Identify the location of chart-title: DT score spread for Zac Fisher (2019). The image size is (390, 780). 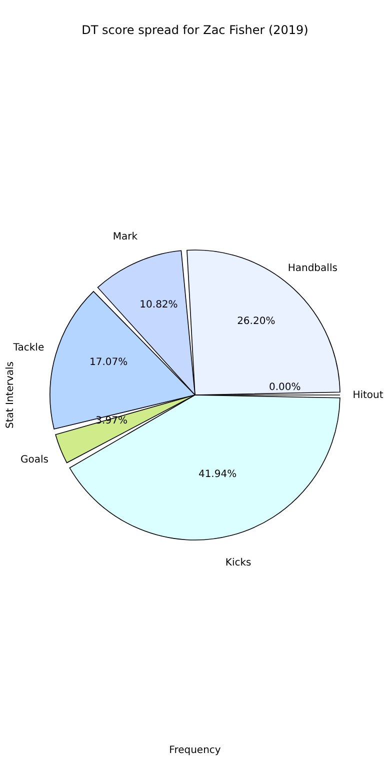
(195, 30).